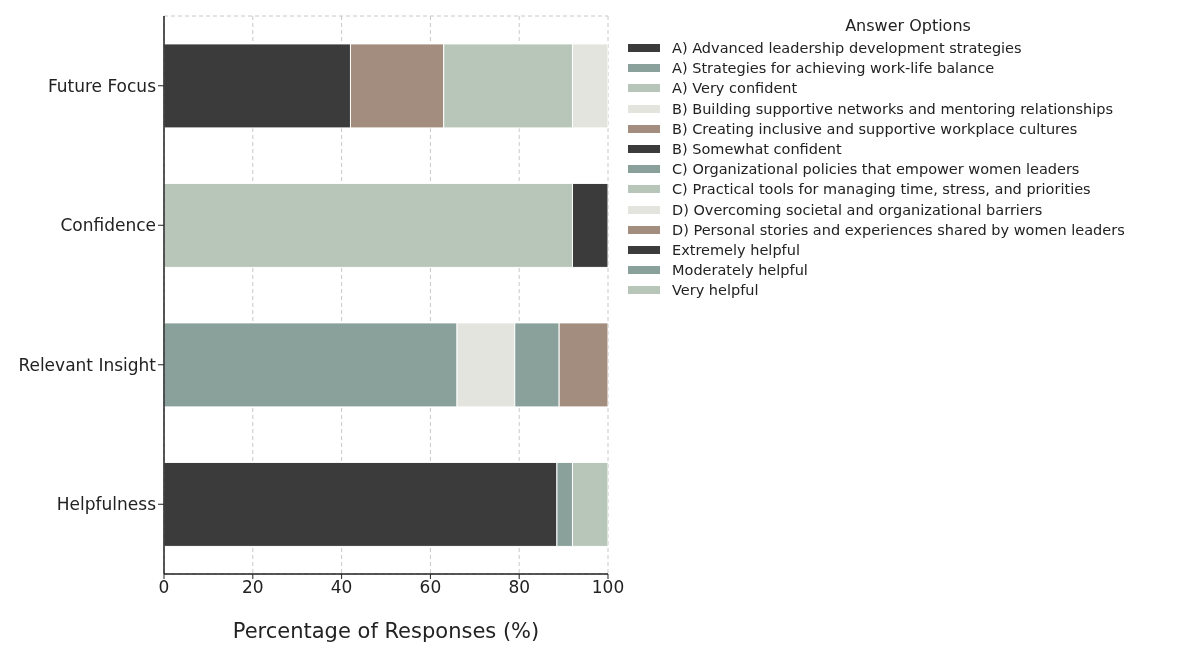 This screenshot has width=1196, height=659. What do you see at coordinates (519, 587) in the screenshot?
I see `x-tick-label: 80` at bounding box center [519, 587].